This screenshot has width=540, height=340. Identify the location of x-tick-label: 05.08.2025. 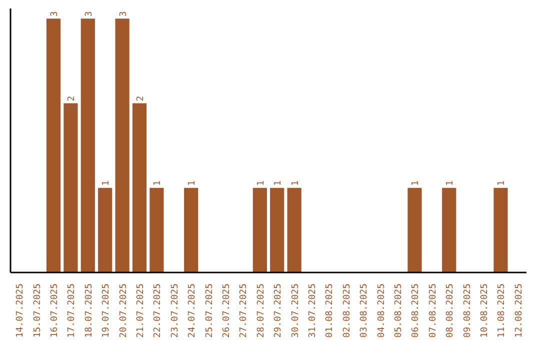
(399, 310).